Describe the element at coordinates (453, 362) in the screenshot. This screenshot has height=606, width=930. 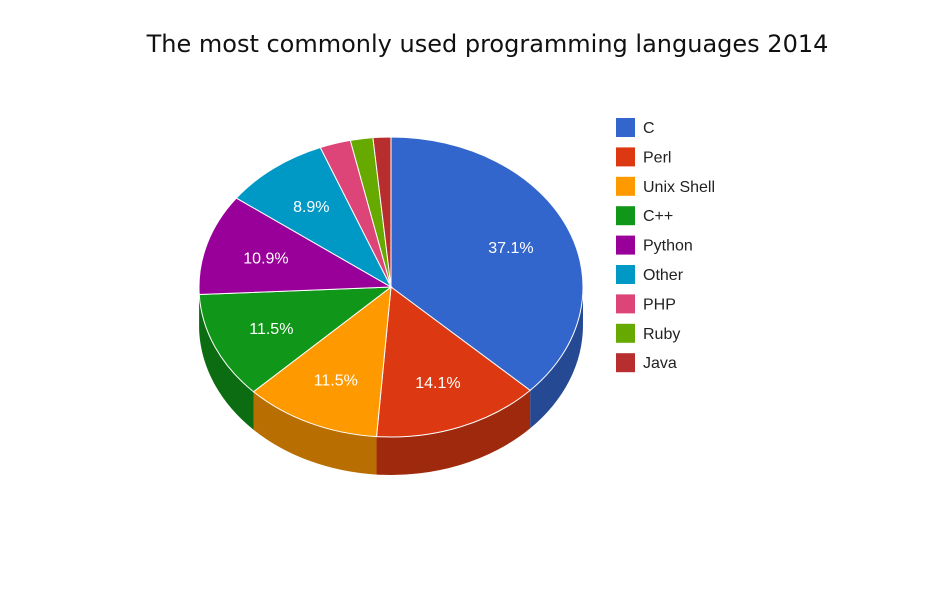
I see `slice-perl` at that location.